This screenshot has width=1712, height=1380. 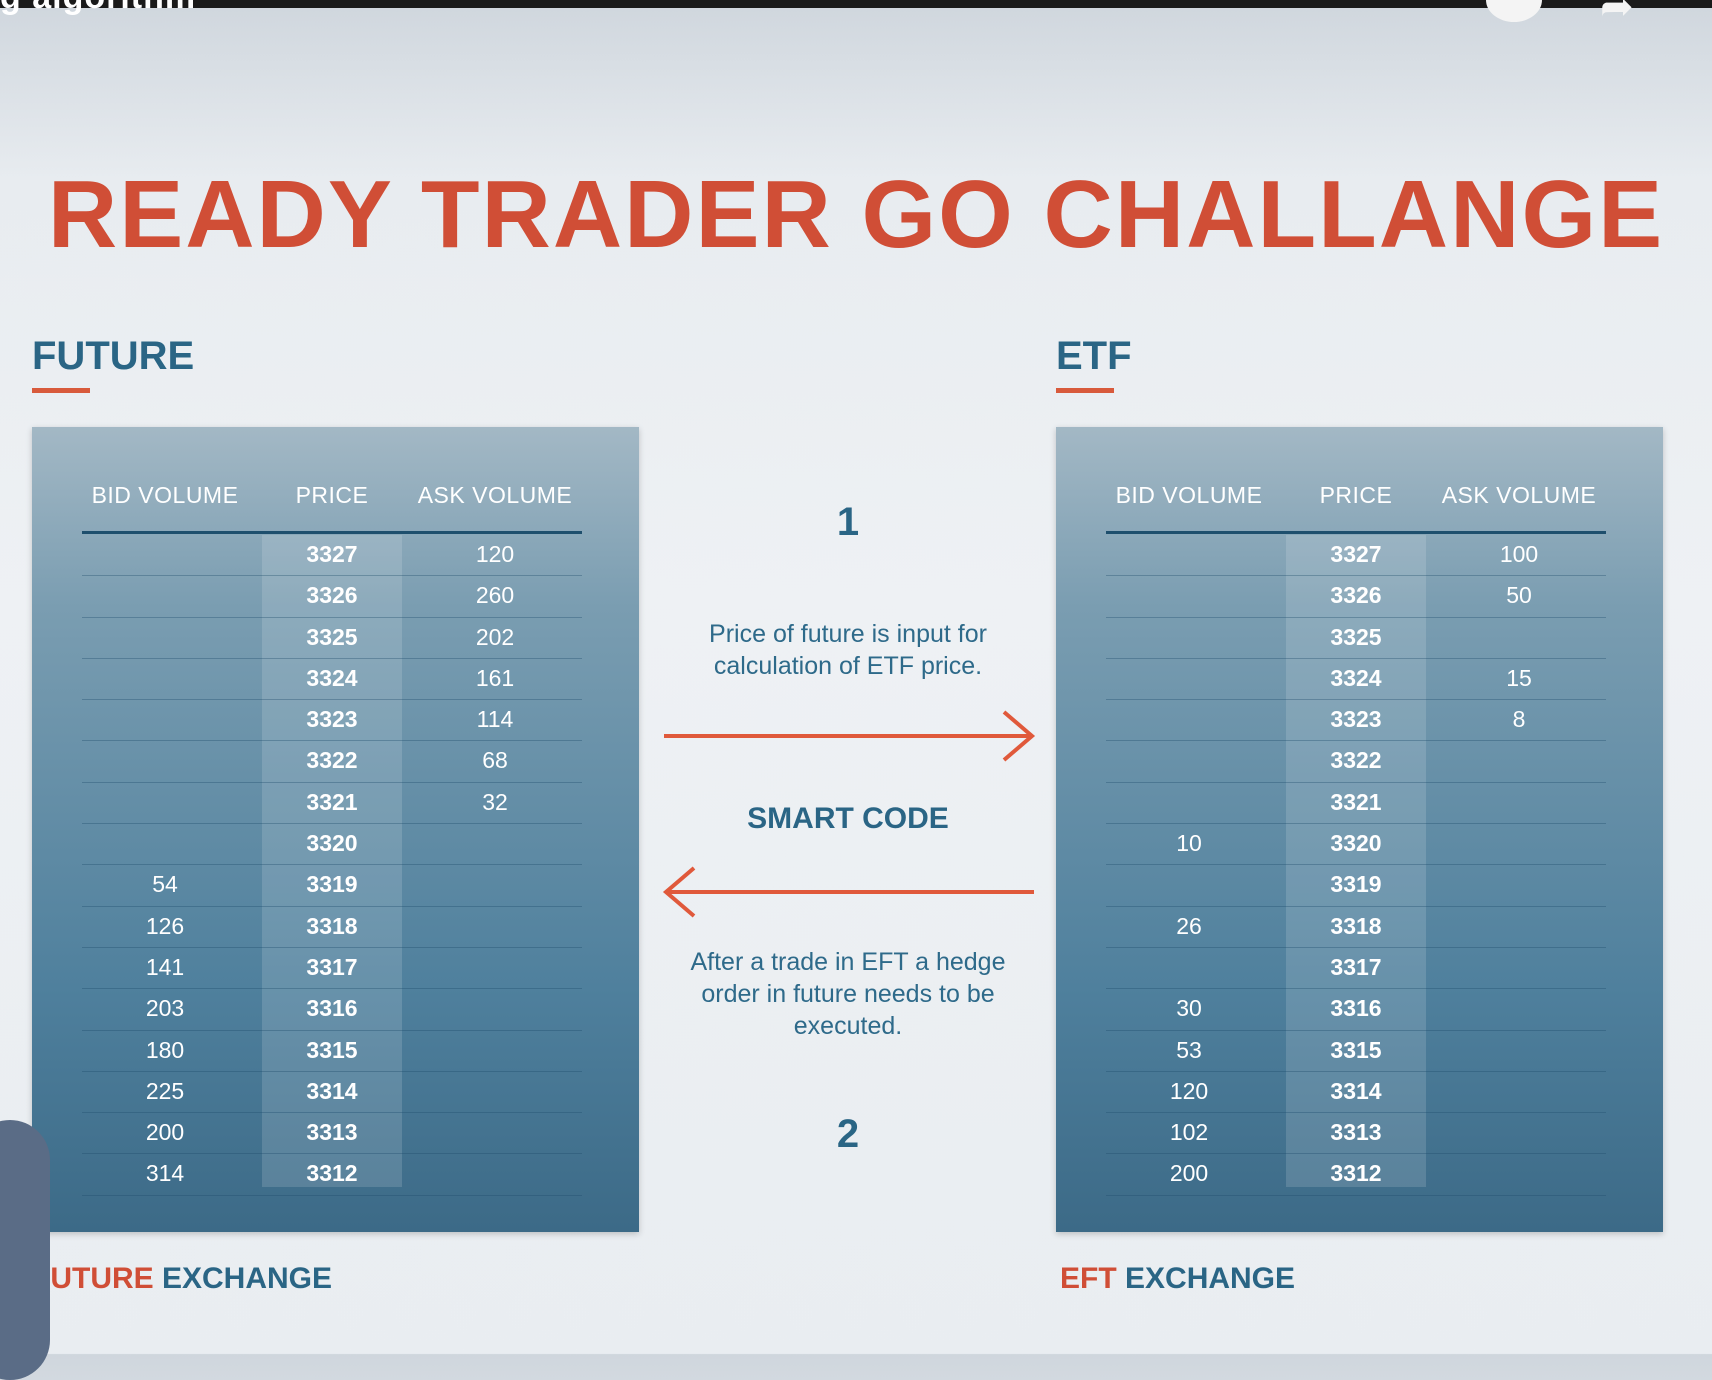 What do you see at coordinates (165, 1049) in the screenshot?
I see `future-bid-cell: 180` at bounding box center [165, 1049].